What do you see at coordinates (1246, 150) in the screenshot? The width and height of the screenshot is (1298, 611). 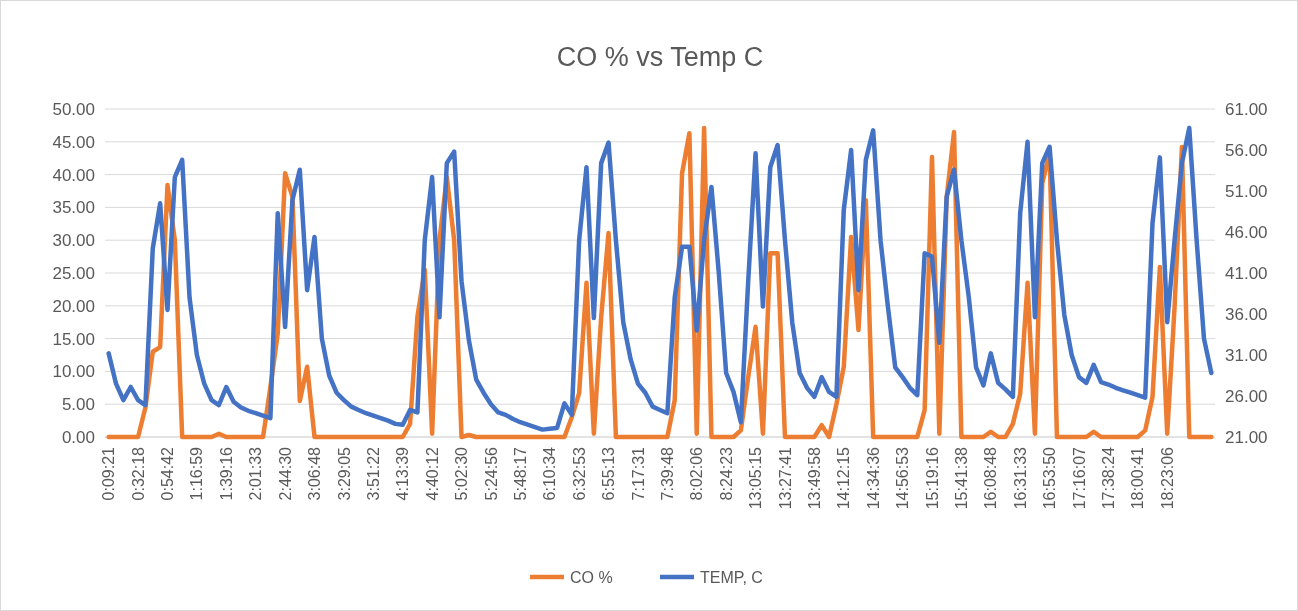 I see `y2-tick-label: 56.00` at bounding box center [1246, 150].